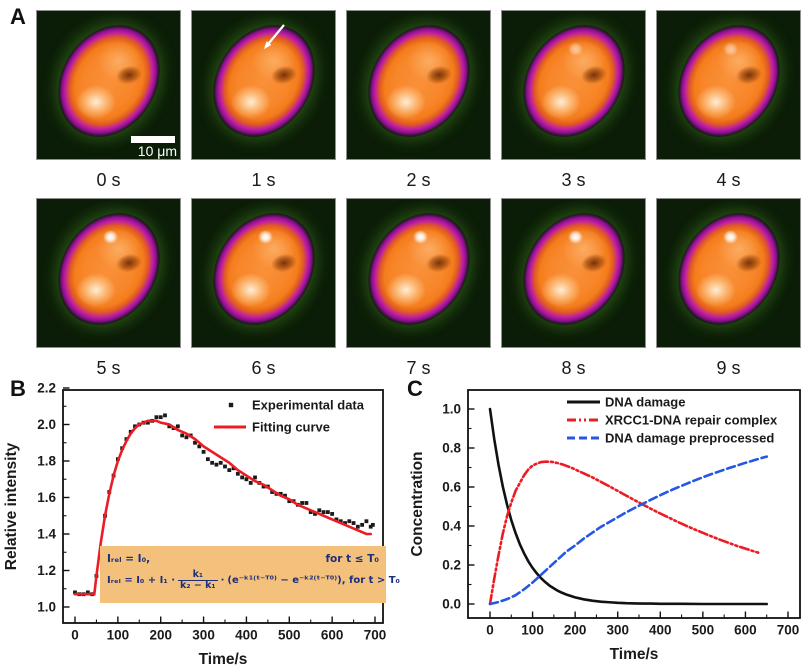 Image resolution: width=808 pixels, height=672 pixels. I want to click on y-tick-label: 2.2, so click(46, 388).